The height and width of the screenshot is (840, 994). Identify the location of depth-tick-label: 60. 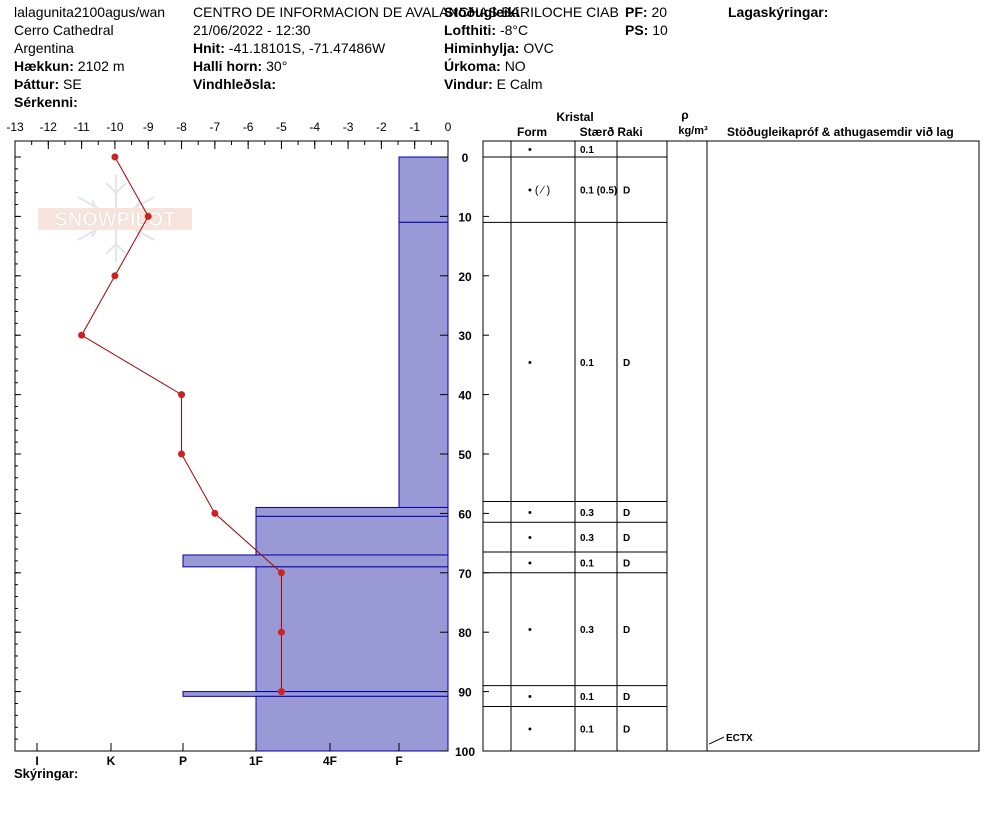
(465, 514).